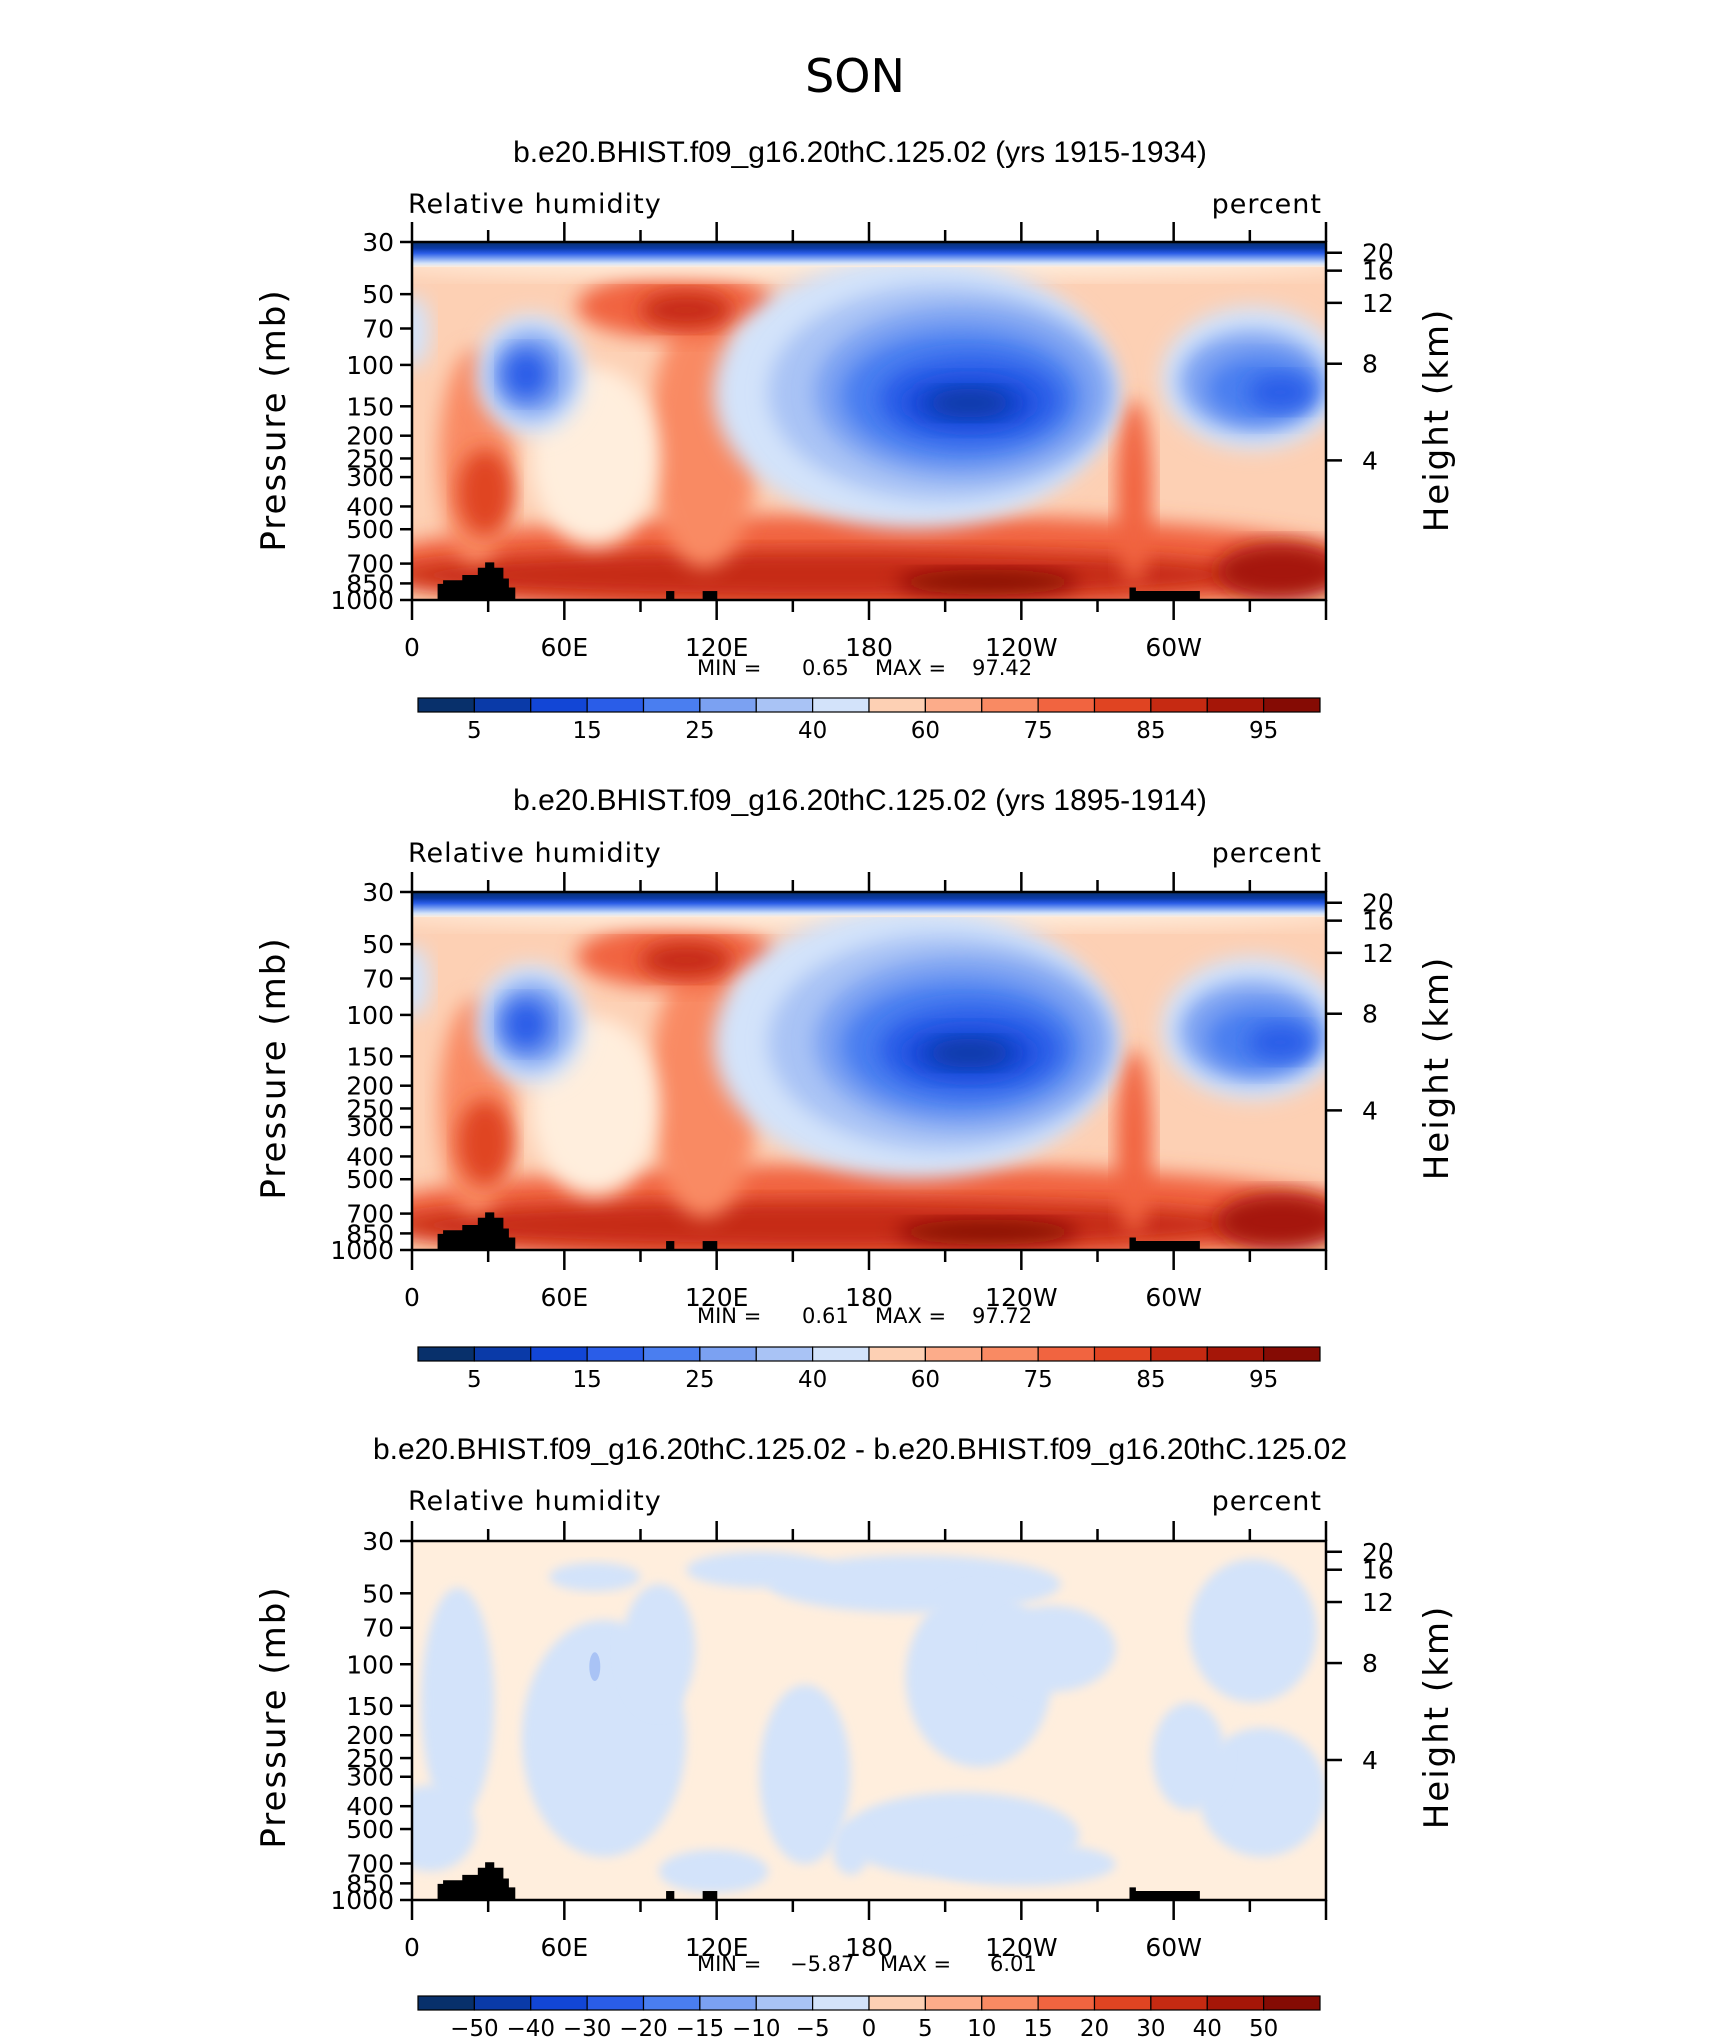 The height and width of the screenshot is (2038, 1710). Describe the element at coordinates (869, 2027) in the screenshot. I see `colorbar-label: 0` at that location.